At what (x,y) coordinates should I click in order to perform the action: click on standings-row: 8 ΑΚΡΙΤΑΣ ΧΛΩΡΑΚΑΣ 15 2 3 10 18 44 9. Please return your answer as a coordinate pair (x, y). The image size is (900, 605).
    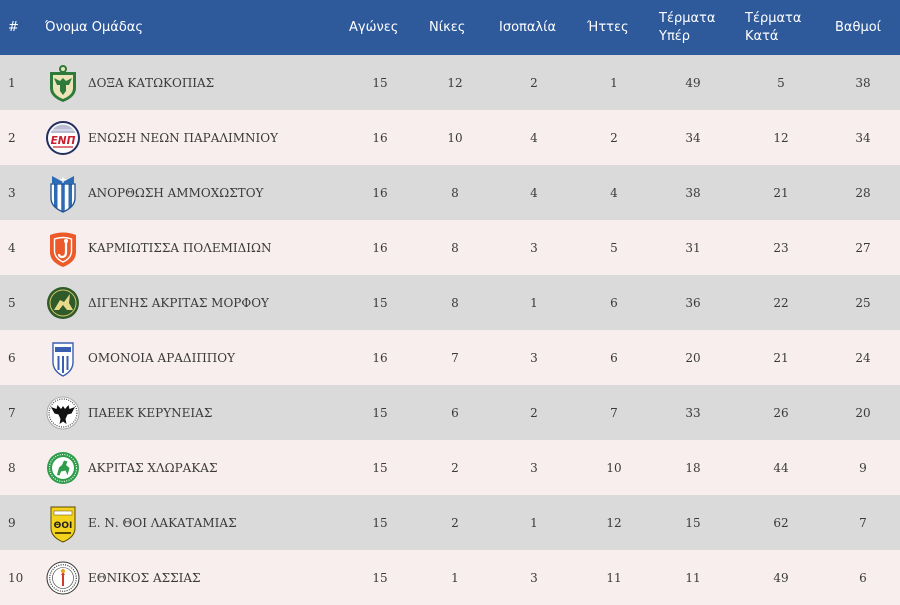
    Looking at the image, I should click on (450, 467).